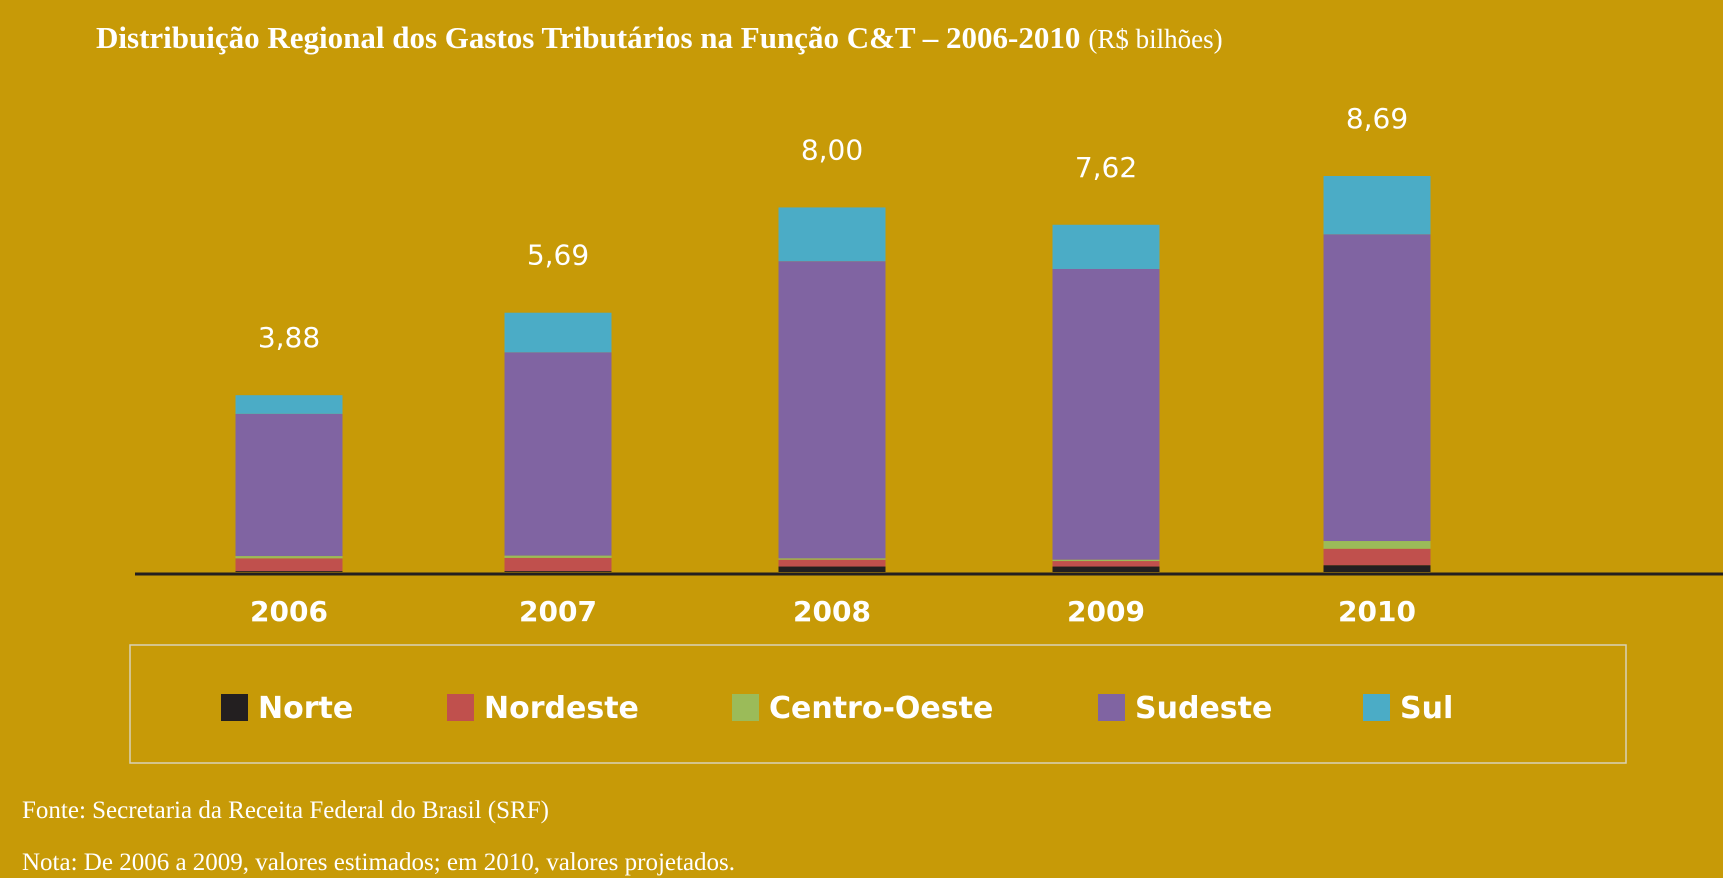 The image size is (1723, 878). I want to click on x-tick-label: 2008, so click(832, 611).